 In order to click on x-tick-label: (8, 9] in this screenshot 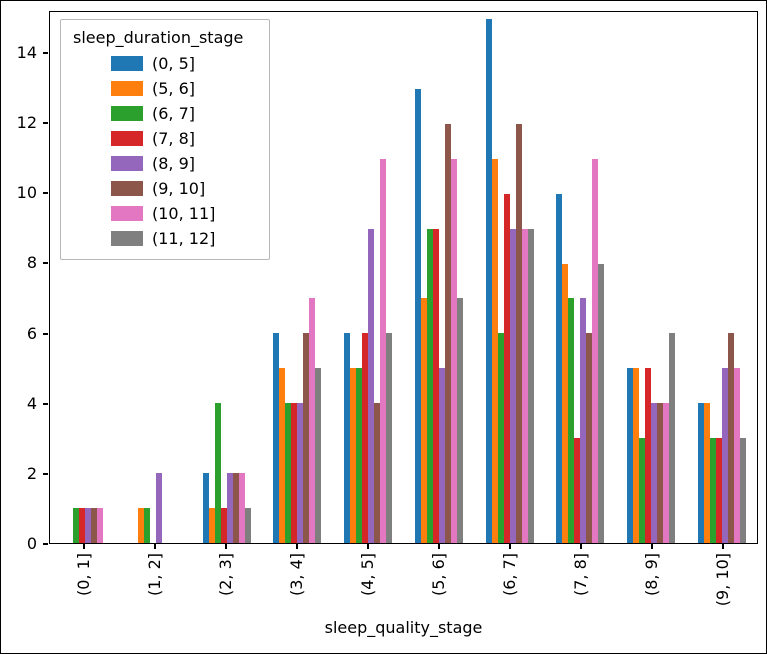, I will do `click(651, 575)`.